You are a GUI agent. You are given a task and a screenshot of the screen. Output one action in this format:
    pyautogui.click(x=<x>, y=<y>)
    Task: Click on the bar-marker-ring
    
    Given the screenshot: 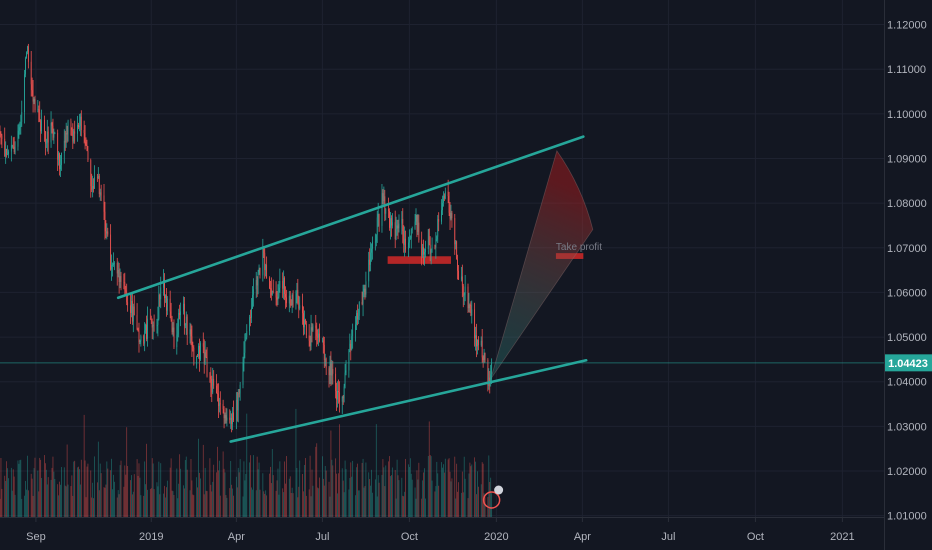 What is the action you would take?
    pyautogui.click(x=491, y=500)
    